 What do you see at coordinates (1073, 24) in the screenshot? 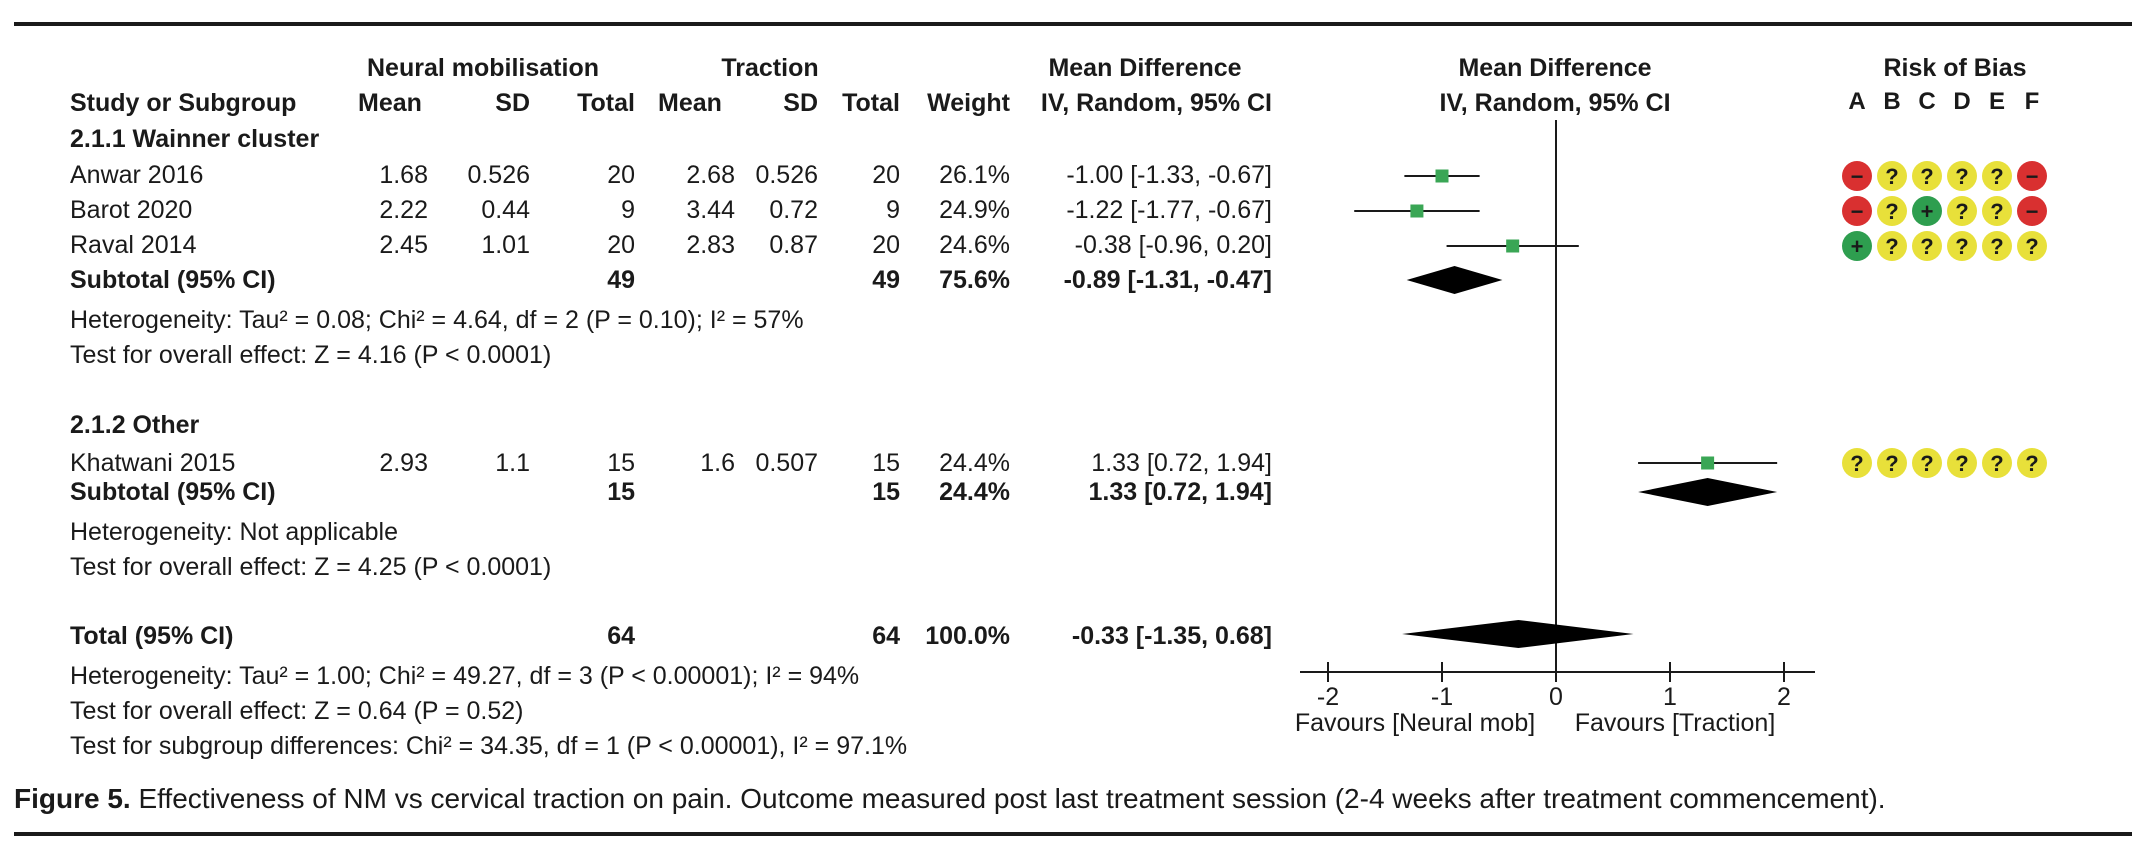
I see `top-rule` at bounding box center [1073, 24].